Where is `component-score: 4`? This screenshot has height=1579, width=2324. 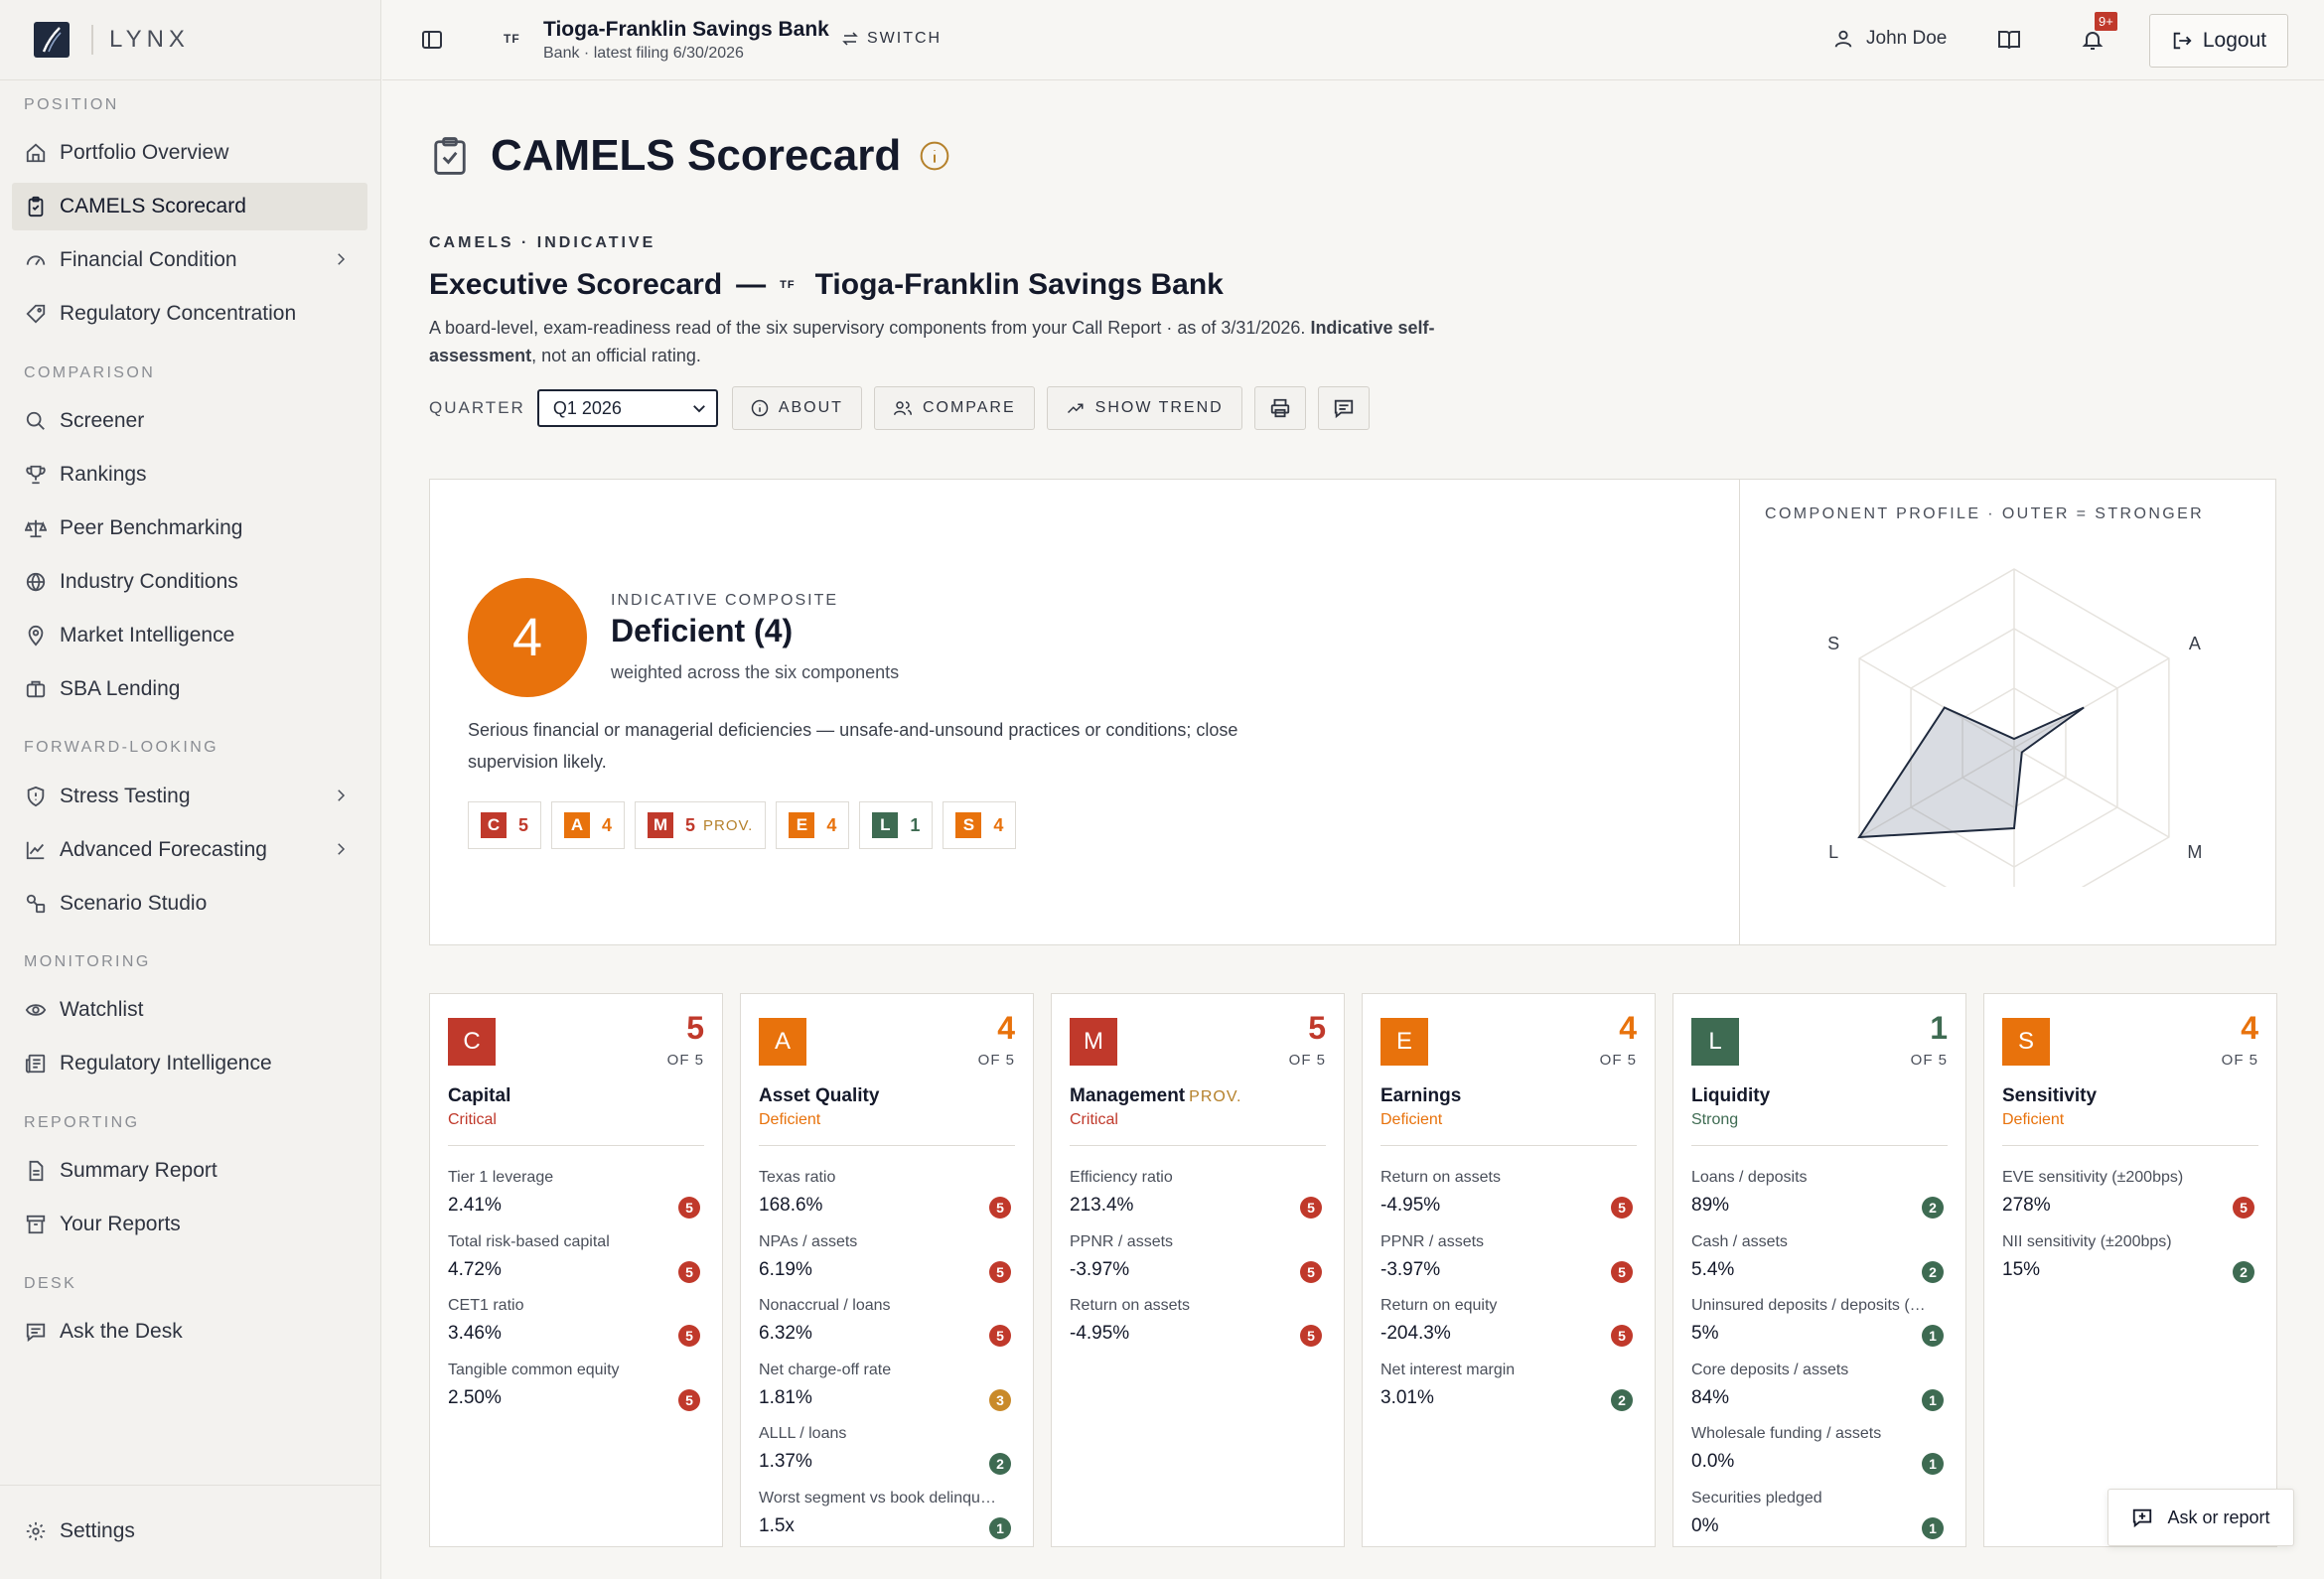
component-score: 4 is located at coordinates (1628, 1028).